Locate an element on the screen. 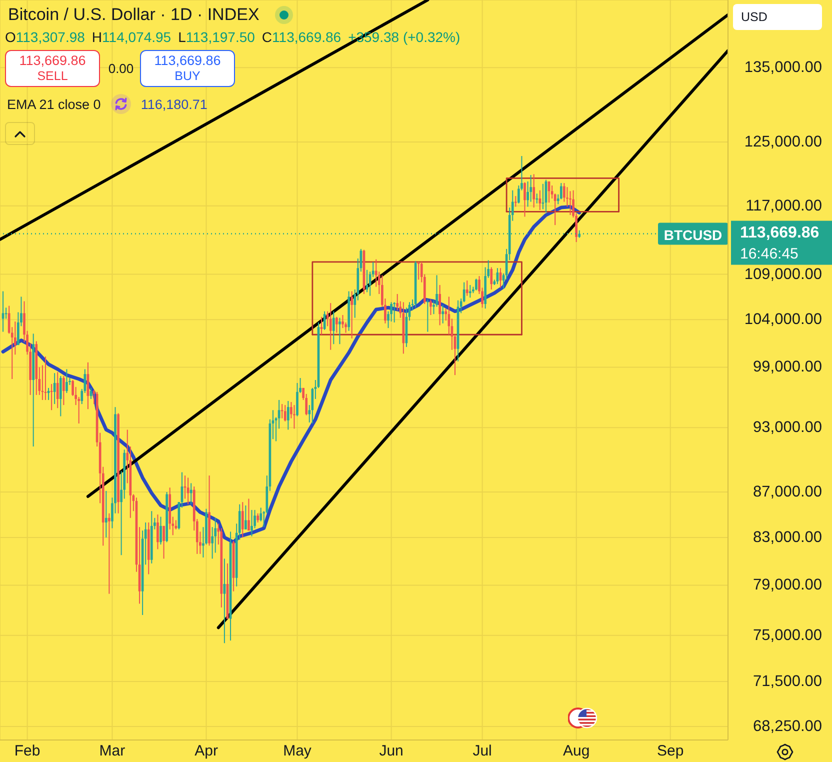  x-tick-label: Sep is located at coordinates (670, 751).